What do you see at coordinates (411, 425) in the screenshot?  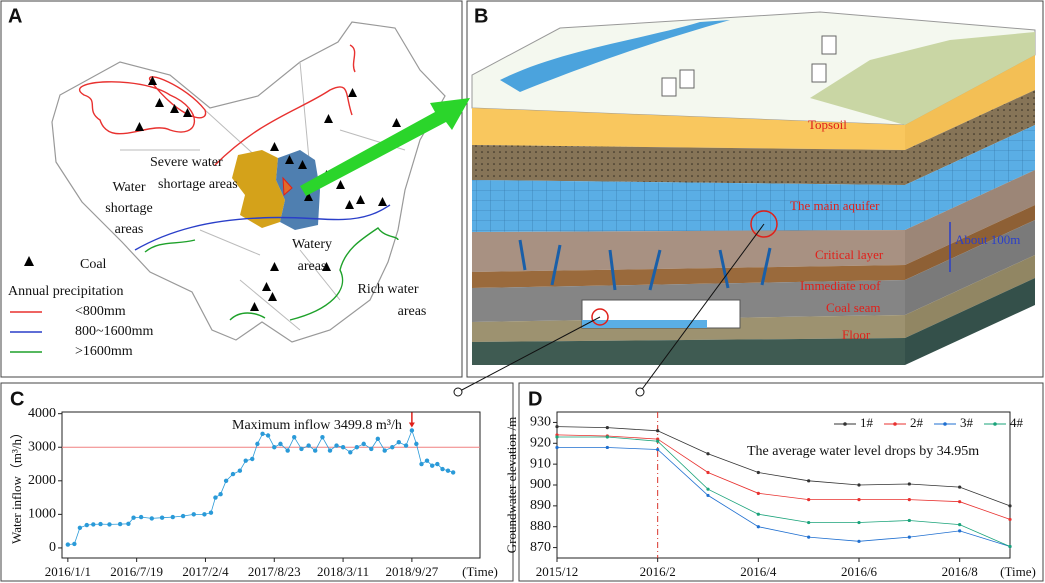 I see `annotation-arrow` at bounding box center [411, 425].